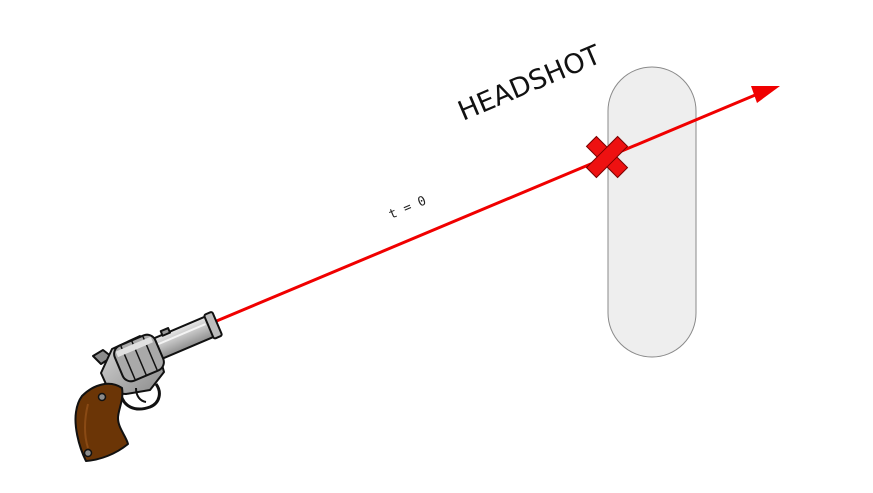  I want to click on target-capsule, so click(652, 212).